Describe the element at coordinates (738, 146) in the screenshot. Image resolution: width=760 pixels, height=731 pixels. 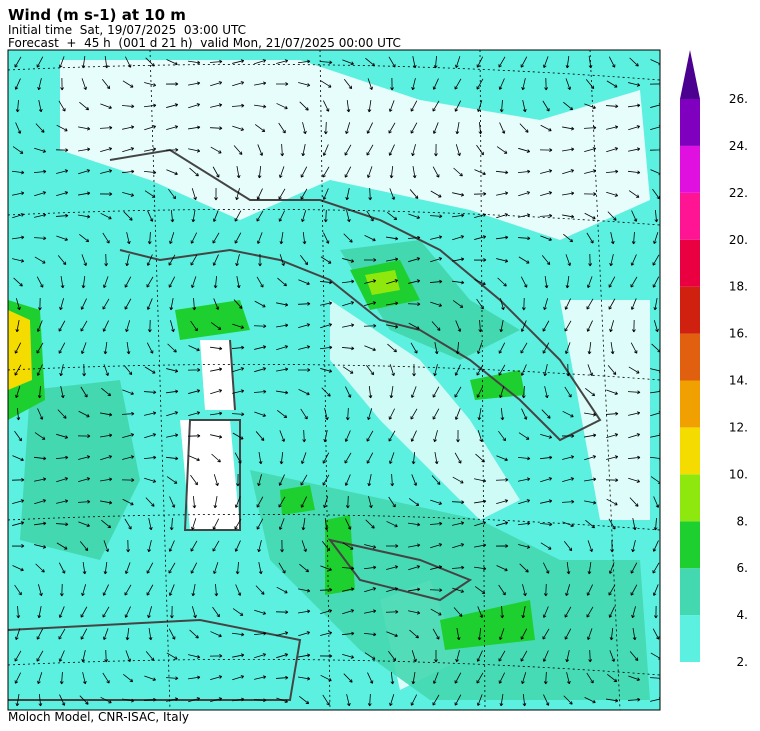
I see `colorbar-label: 24.` at that location.